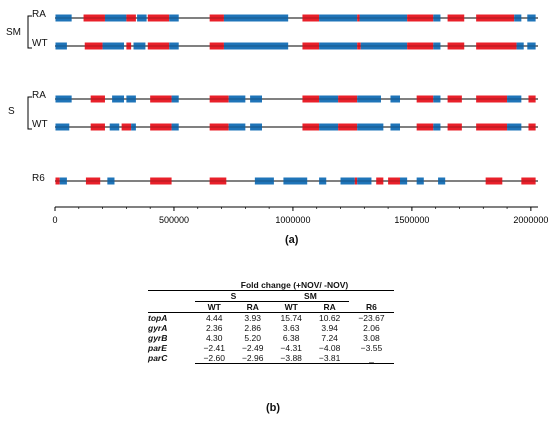  I want to click on table-title-row: Fold change (+NOV/ -NOV), so click(271, 285).